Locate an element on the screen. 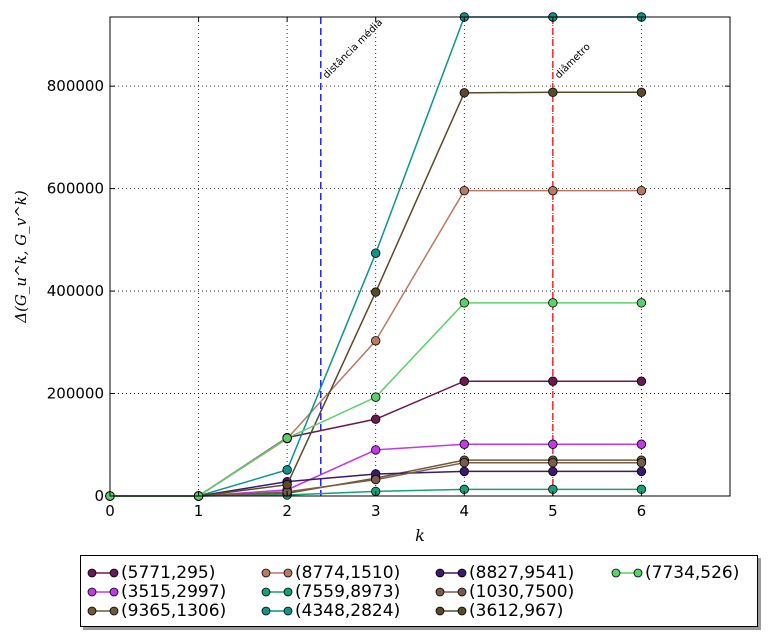 Image resolution: width=769 pixels, height=638 pixels. legend-item: (3515,2997) is located at coordinates (157, 591).